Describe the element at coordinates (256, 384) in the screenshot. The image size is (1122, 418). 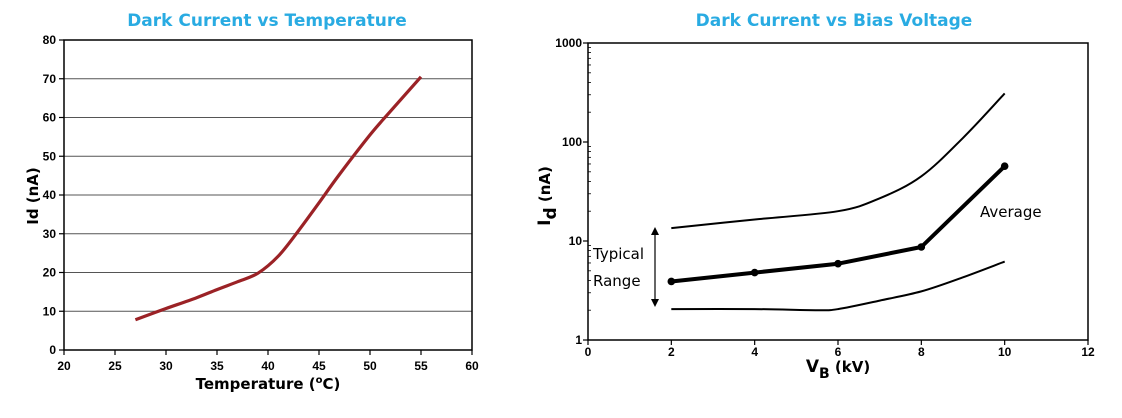
I see `chart1-xlabel-main: Temperature (` at that location.